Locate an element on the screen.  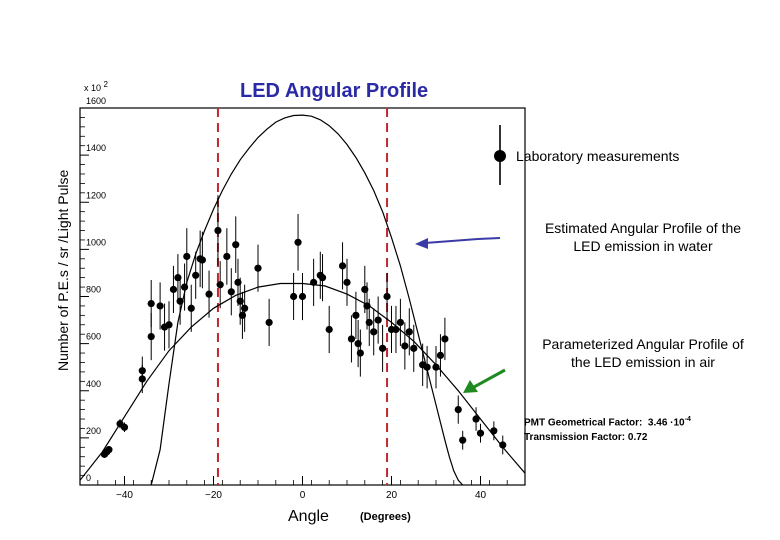
y-multiplier-base: x 10 is located at coordinates (93, 88).